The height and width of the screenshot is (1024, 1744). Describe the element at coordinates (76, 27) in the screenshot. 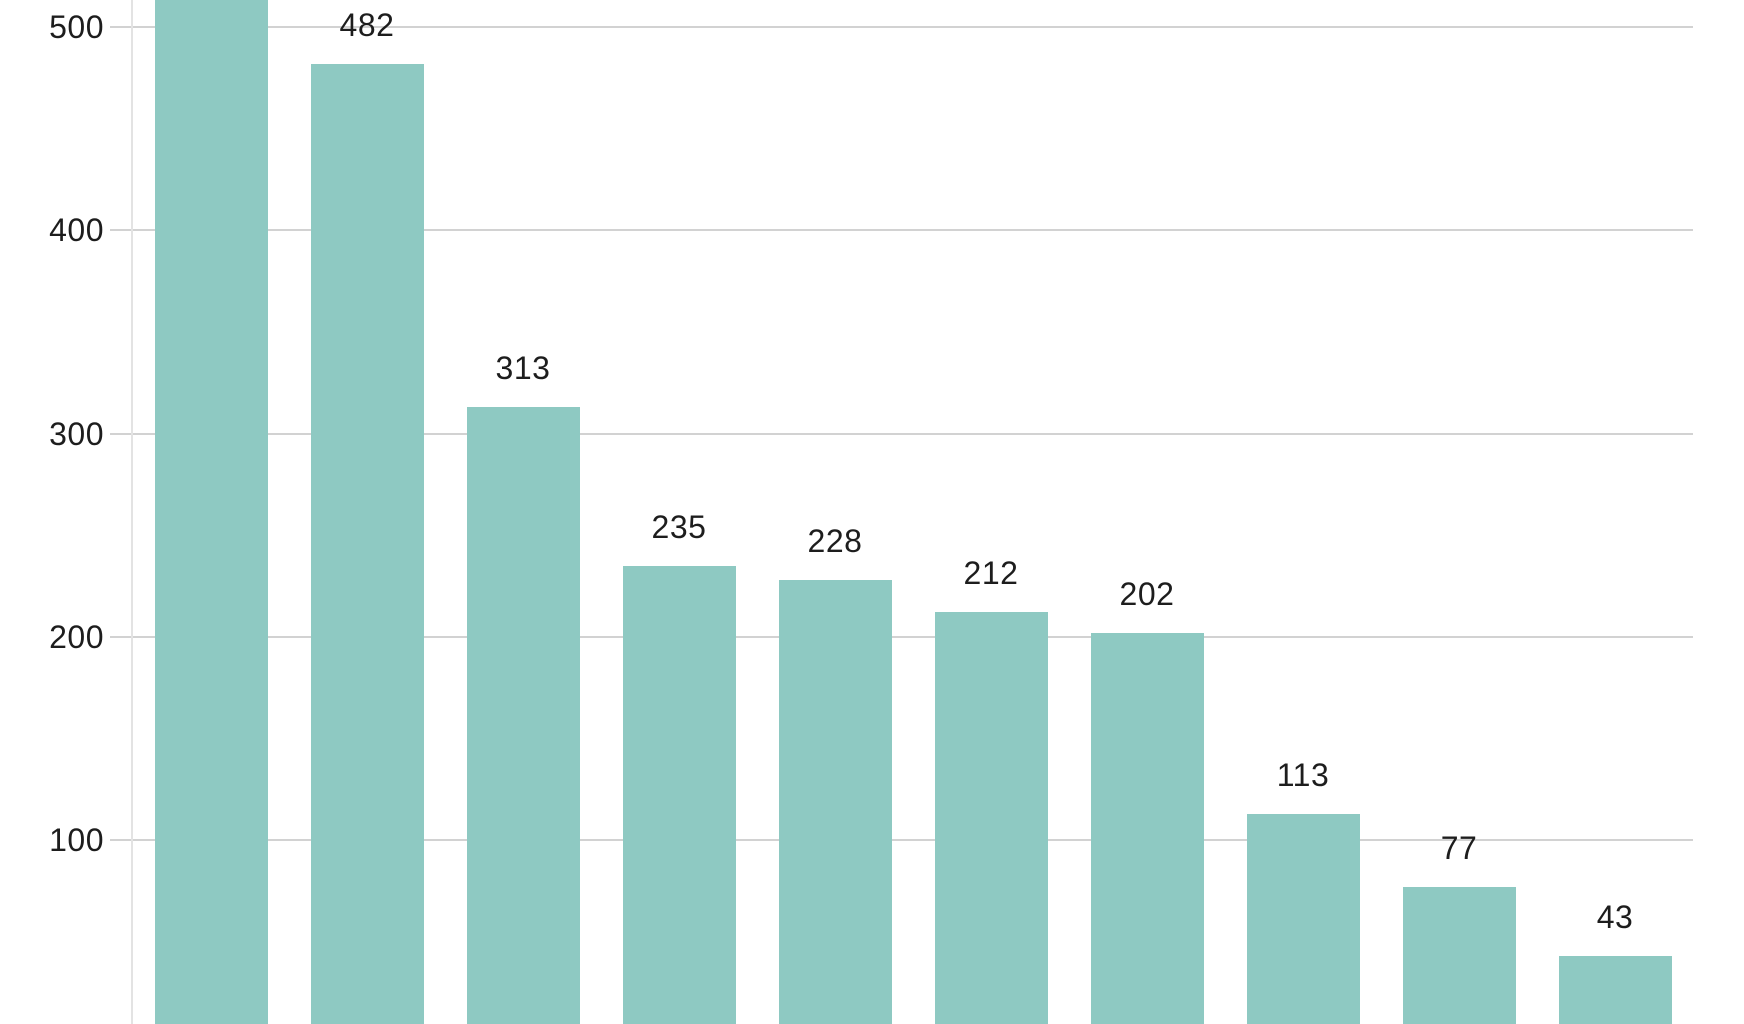

I see `y-axis-tick-label: 500` at that location.